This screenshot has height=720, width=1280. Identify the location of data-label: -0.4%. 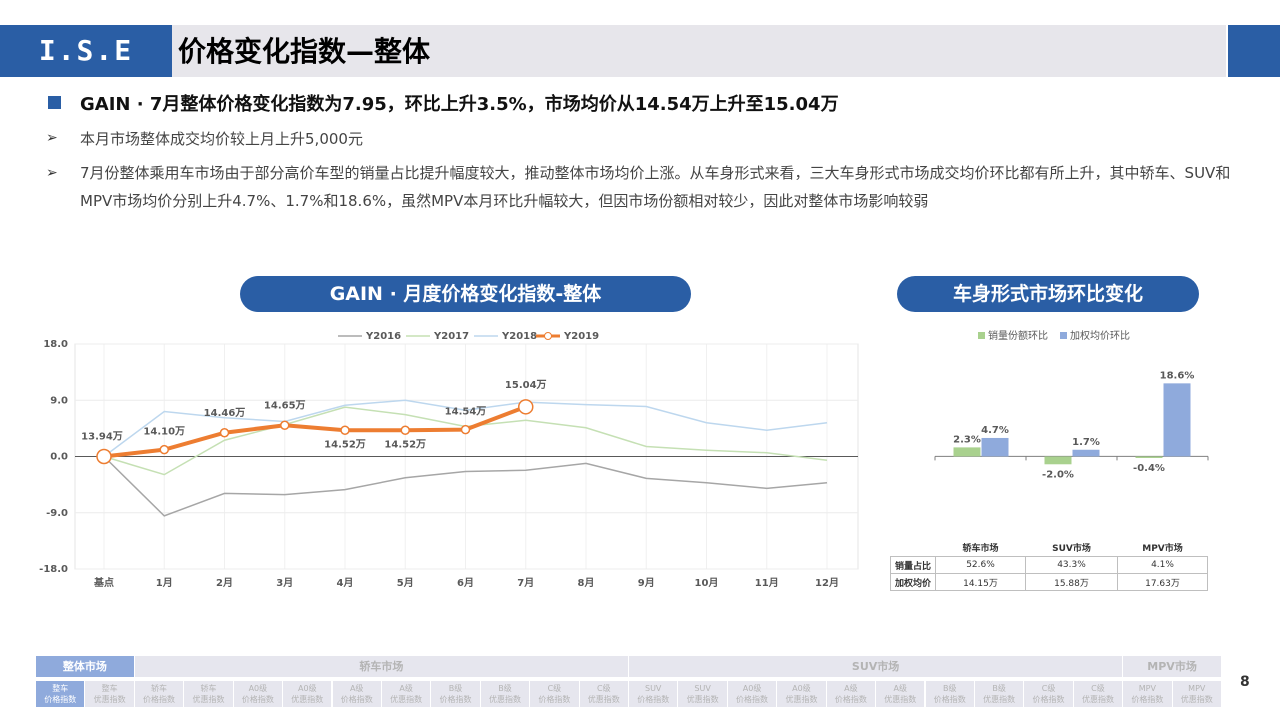
(1149, 468).